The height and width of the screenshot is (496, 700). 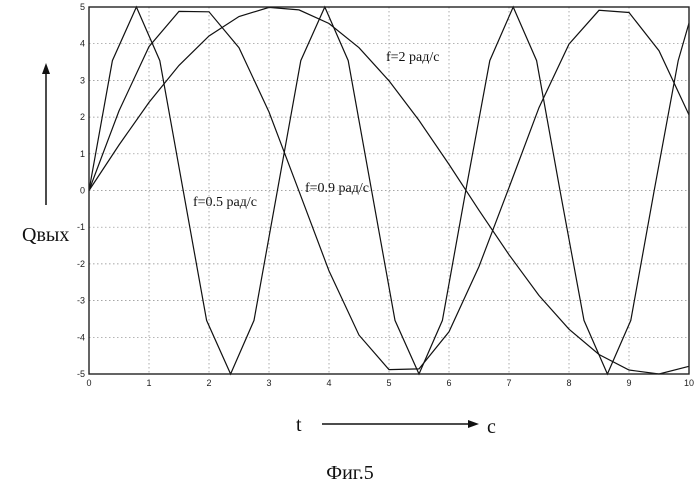 I want to click on annotation-f2: f=2 рад/с, so click(x=413, y=57).